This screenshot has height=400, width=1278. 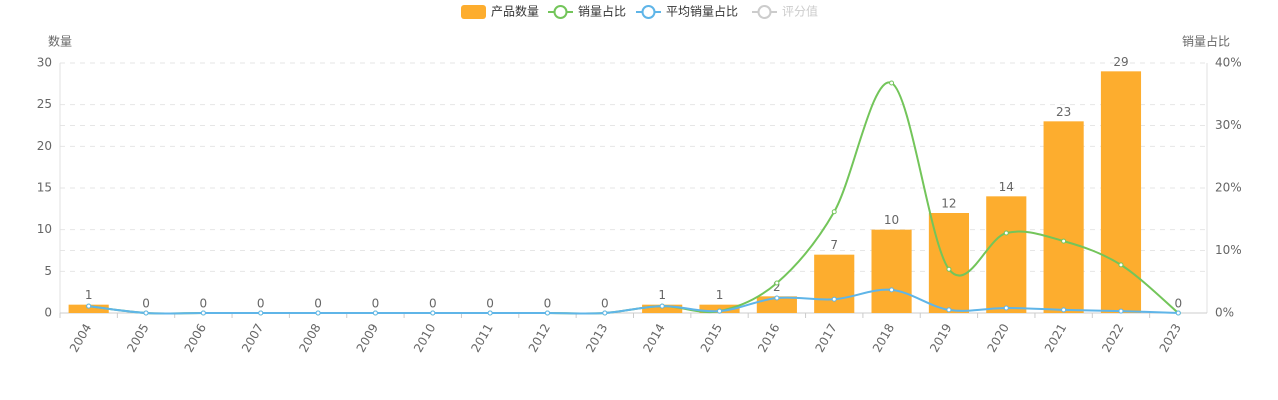 What do you see at coordinates (424, 337) in the screenshot?
I see `x-tick-label: 2010` at bounding box center [424, 337].